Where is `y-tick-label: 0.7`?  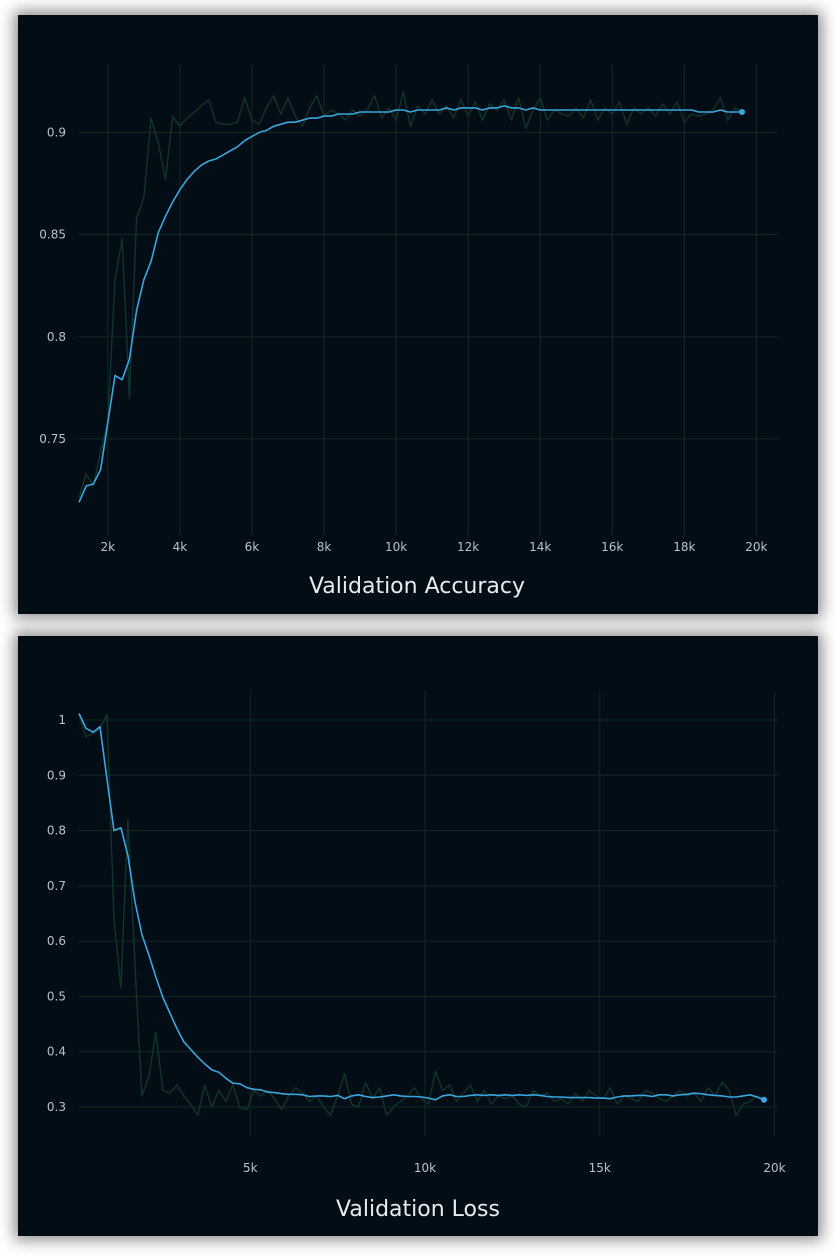
y-tick-label: 0.7 is located at coordinates (56, 886).